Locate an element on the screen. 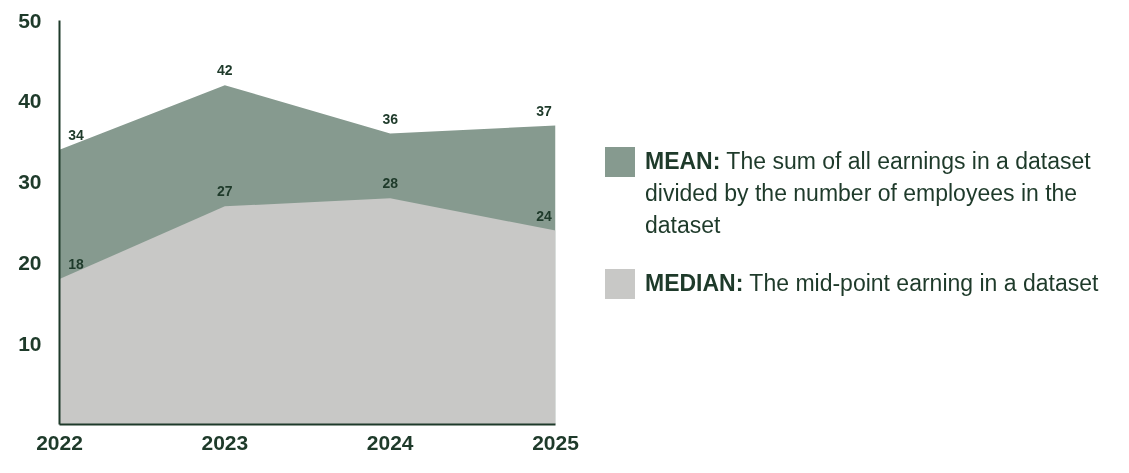 The image size is (1129, 473). x-tick-label: 2024 is located at coordinates (390, 442).